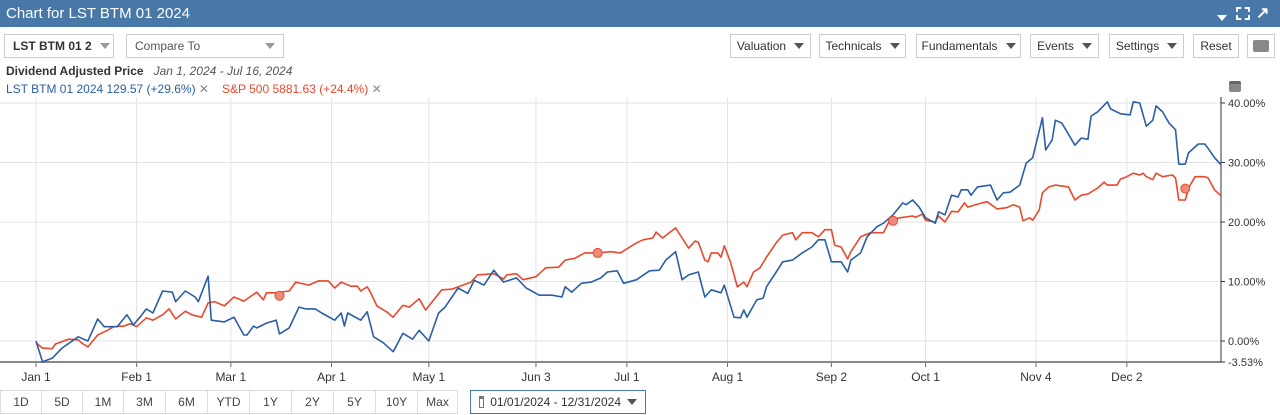 The image size is (1280, 415). What do you see at coordinates (61, 402) in the screenshot?
I see `range-button-5d: 5D` at bounding box center [61, 402].